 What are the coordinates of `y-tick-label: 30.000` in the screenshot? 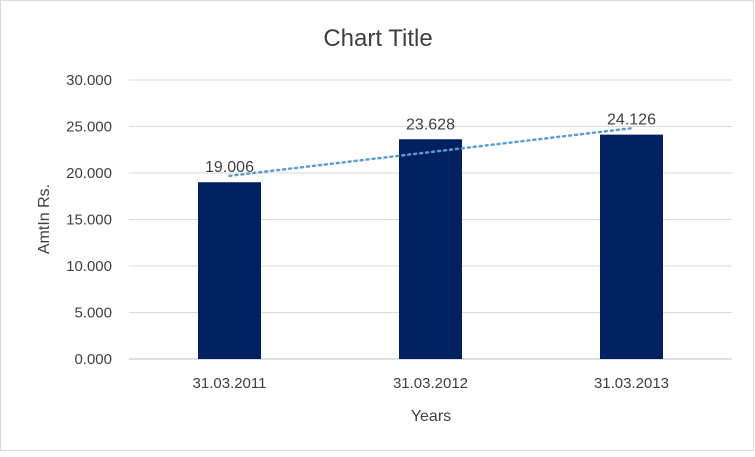 It's located at (89, 80).